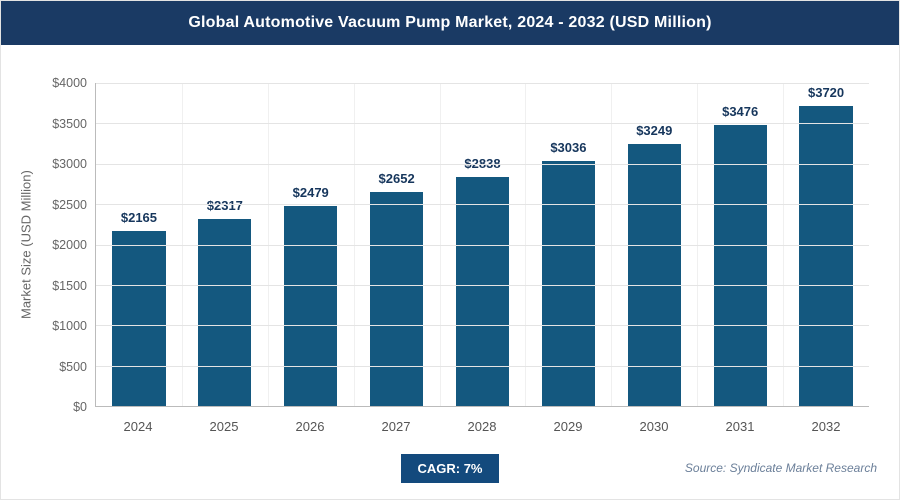 This screenshot has height=500, width=900. I want to click on bar-value-label: $3036, so click(568, 147).